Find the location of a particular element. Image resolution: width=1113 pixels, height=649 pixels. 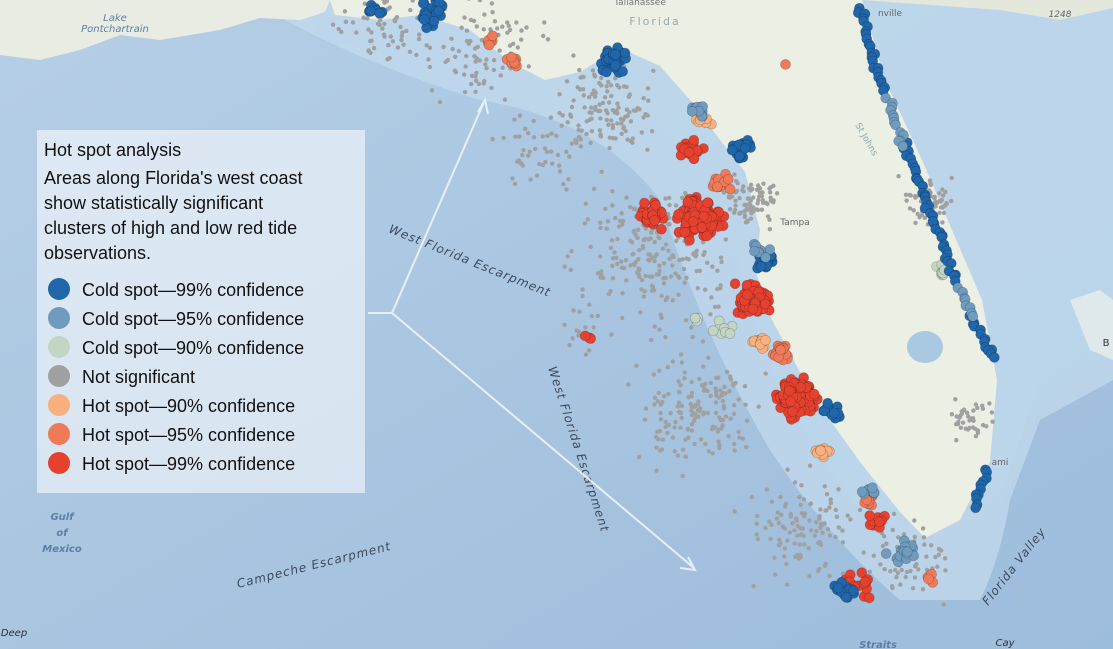

map-label: Mexico is located at coordinates (62, 549).